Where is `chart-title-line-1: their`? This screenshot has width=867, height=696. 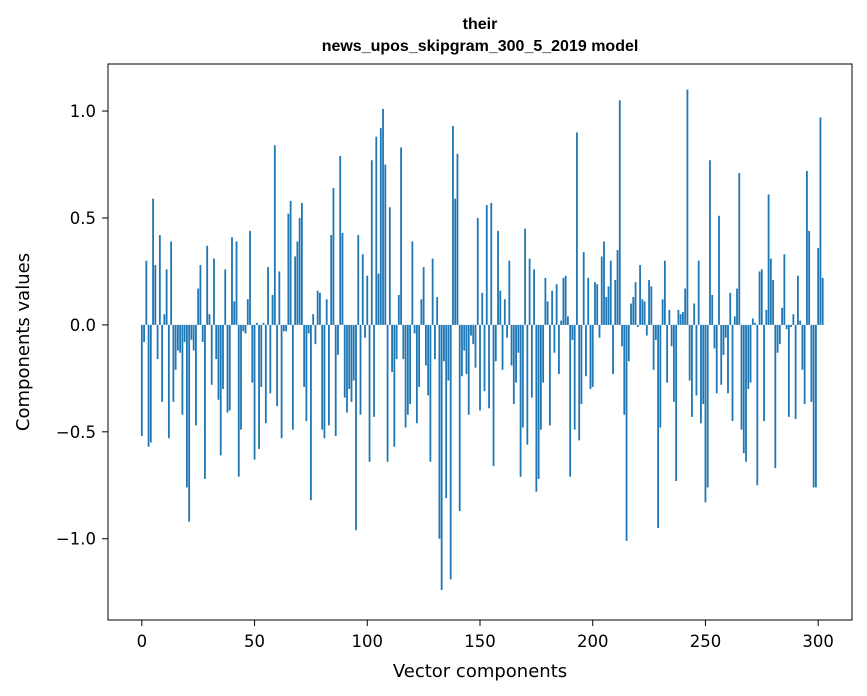 chart-title-line-1: their is located at coordinates (480, 24).